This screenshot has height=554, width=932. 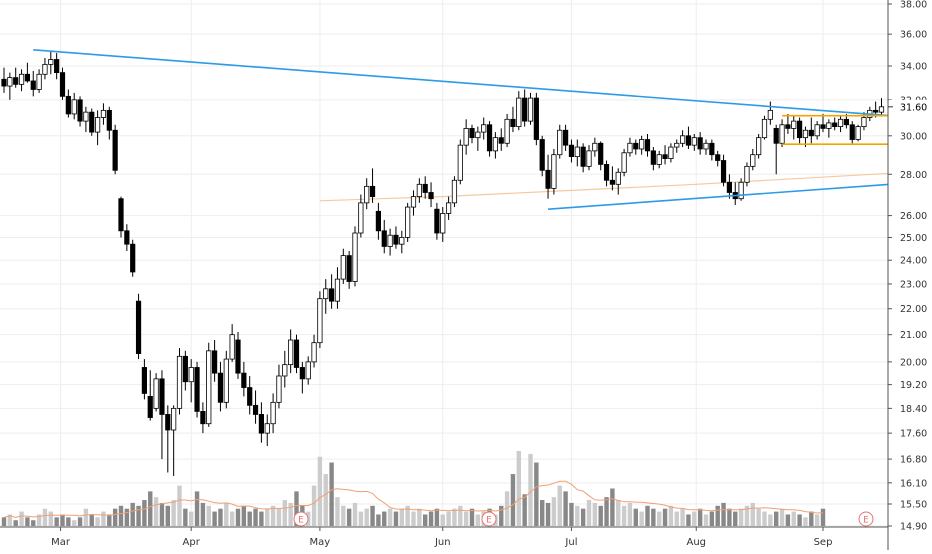 What do you see at coordinates (910, 106) in the screenshot?
I see `current-price-box` at bounding box center [910, 106].